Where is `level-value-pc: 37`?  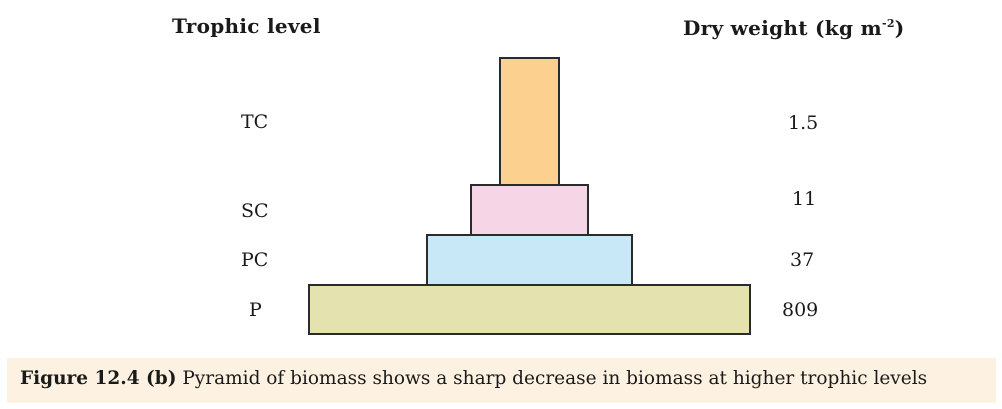
level-value-pc: 37 is located at coordinates (802, 260).